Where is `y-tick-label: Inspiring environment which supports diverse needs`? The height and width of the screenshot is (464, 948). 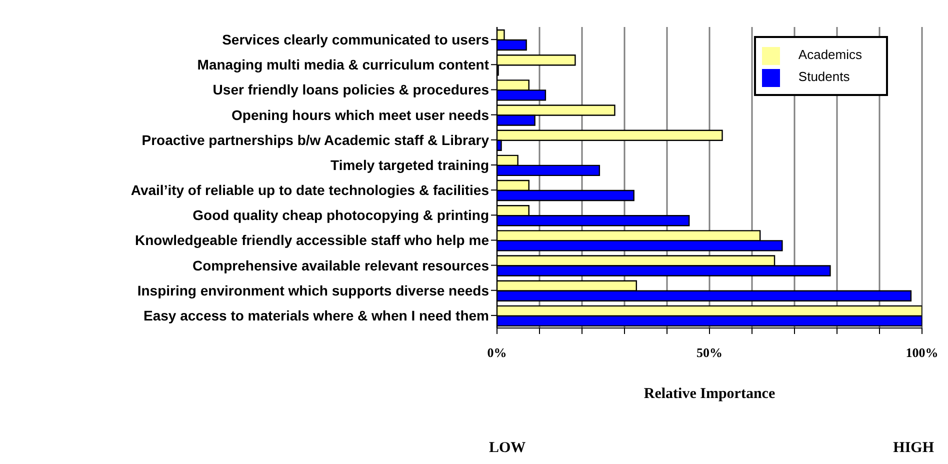
y-tick-label: Inspiring environment which supports diverse needs is located at coordinates (313, 290).